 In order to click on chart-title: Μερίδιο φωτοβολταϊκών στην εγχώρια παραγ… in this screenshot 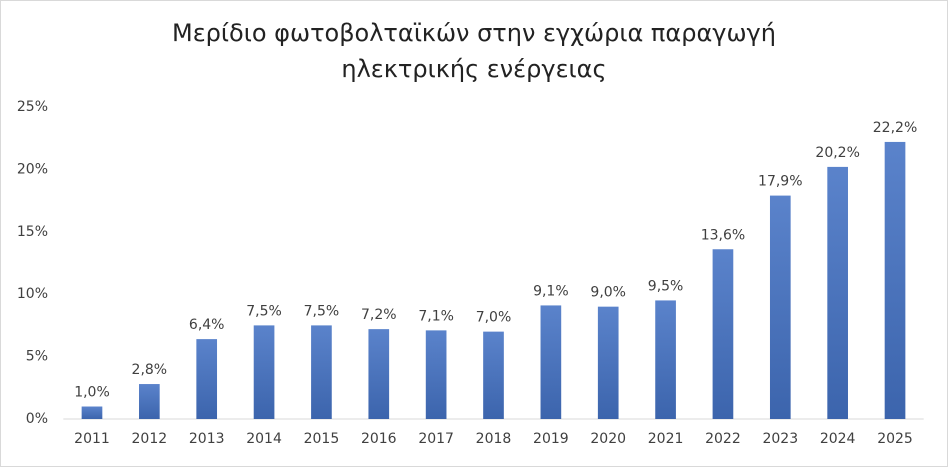, I will do `click(474, 33)`.